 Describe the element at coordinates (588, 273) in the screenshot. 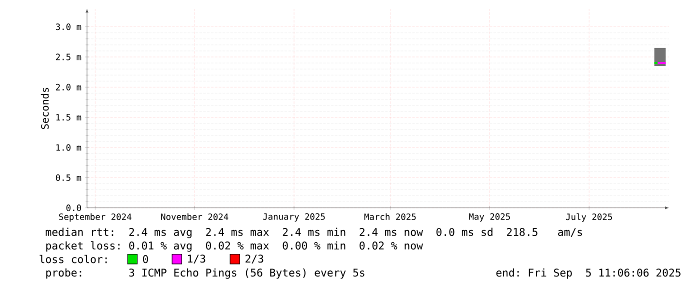

I see `text: end: Fri Sep 5 11:06:06 2025` at that location.